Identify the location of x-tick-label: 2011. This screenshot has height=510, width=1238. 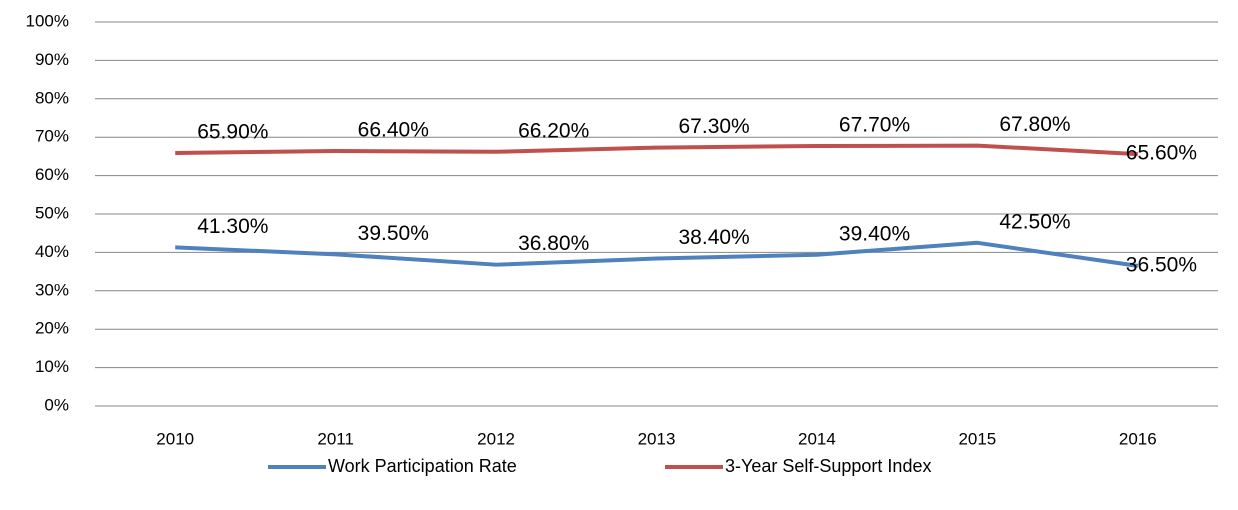
(335, 438).